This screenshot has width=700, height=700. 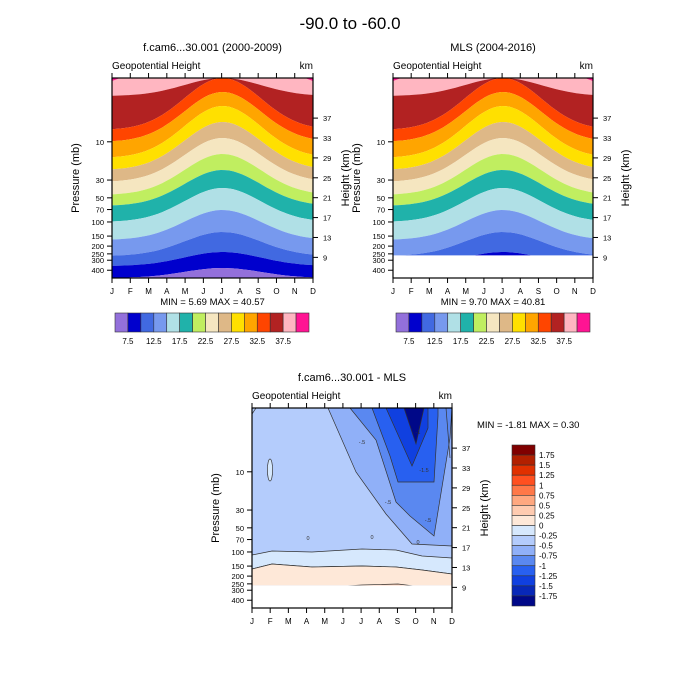 What do you see at coordinates (76, 178) in the screenshot?
I see `y-axis-label: Pressure (mb)` at bounding box center [76, 178].